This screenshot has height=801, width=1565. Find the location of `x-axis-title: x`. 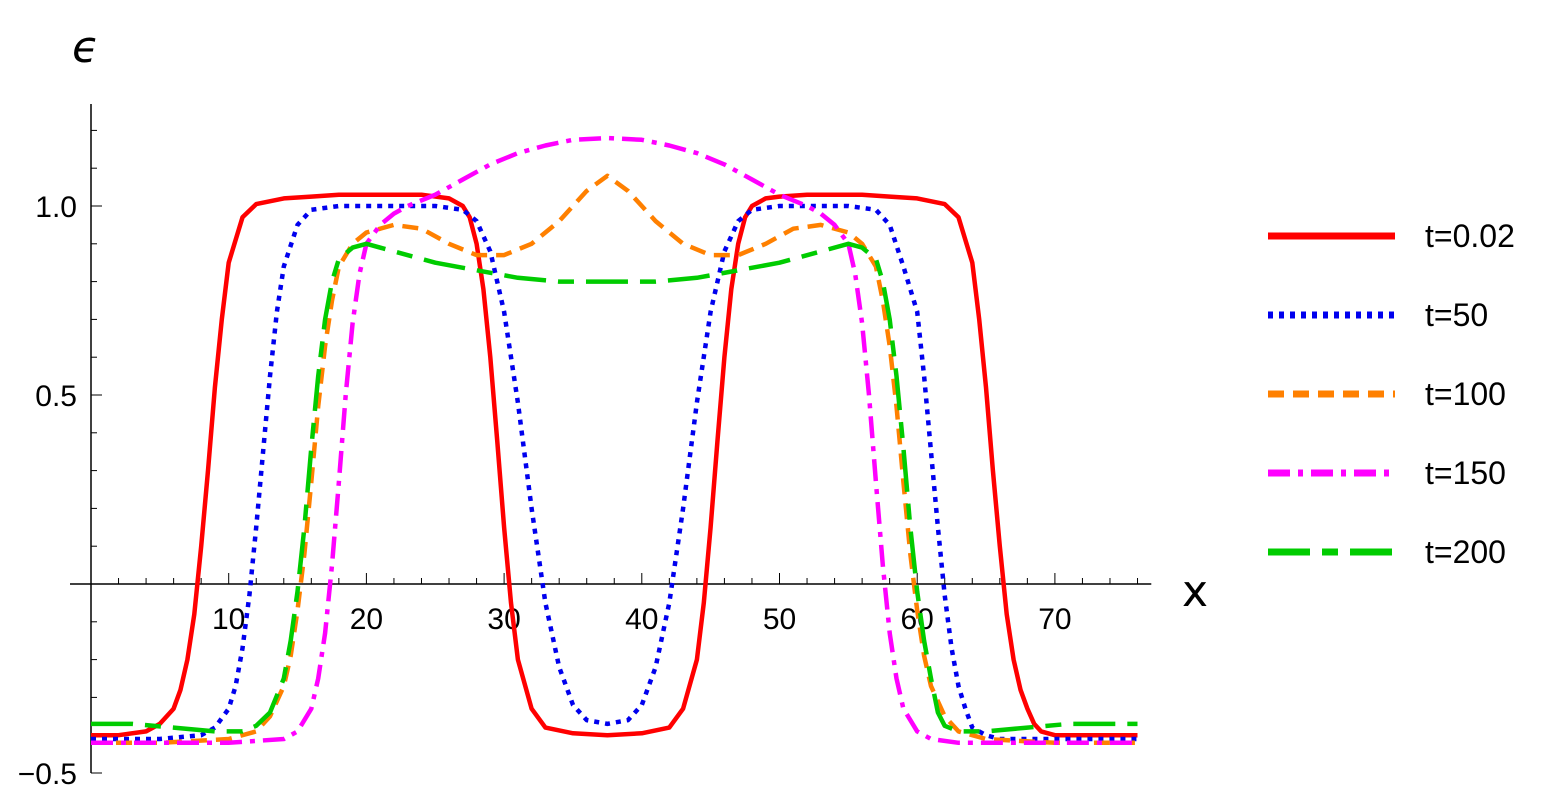

x-axis-title: x is located at coordinates (1195, 591).